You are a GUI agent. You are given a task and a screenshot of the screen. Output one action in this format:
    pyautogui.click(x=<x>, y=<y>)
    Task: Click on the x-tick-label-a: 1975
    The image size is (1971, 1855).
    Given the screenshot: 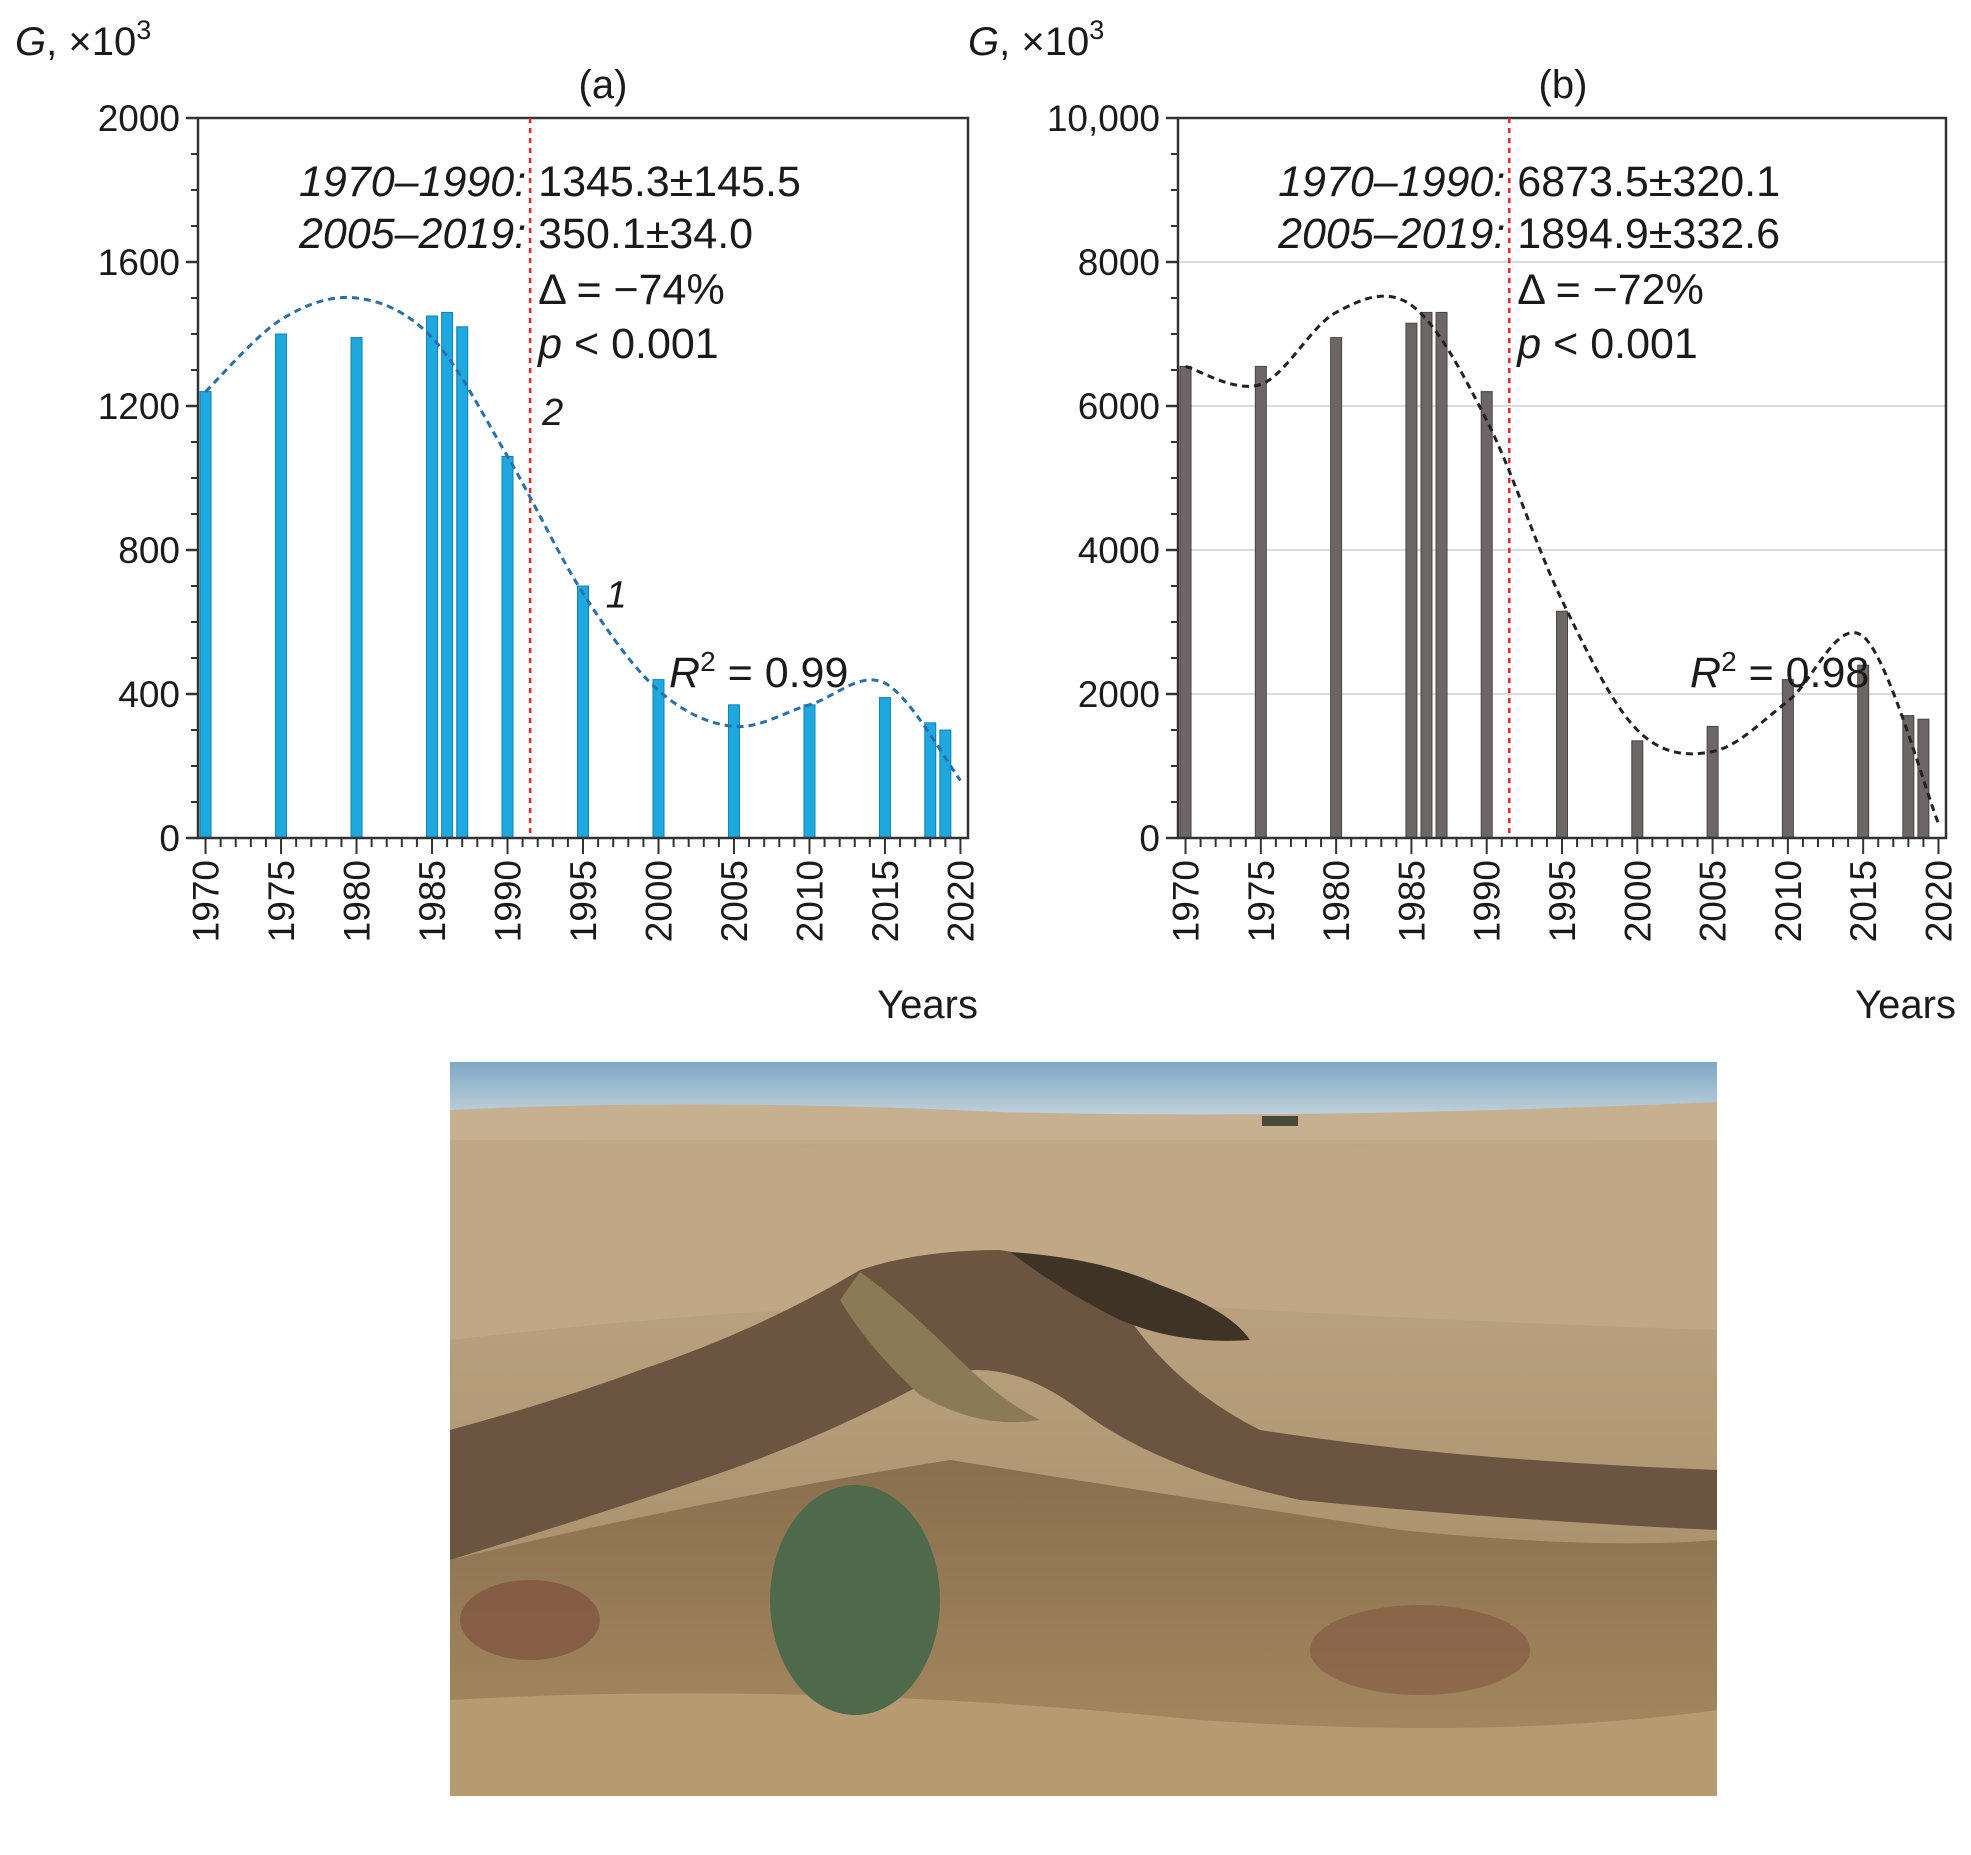 What is the action you would take?
    pyautogui.click(x=281, y=901)
    